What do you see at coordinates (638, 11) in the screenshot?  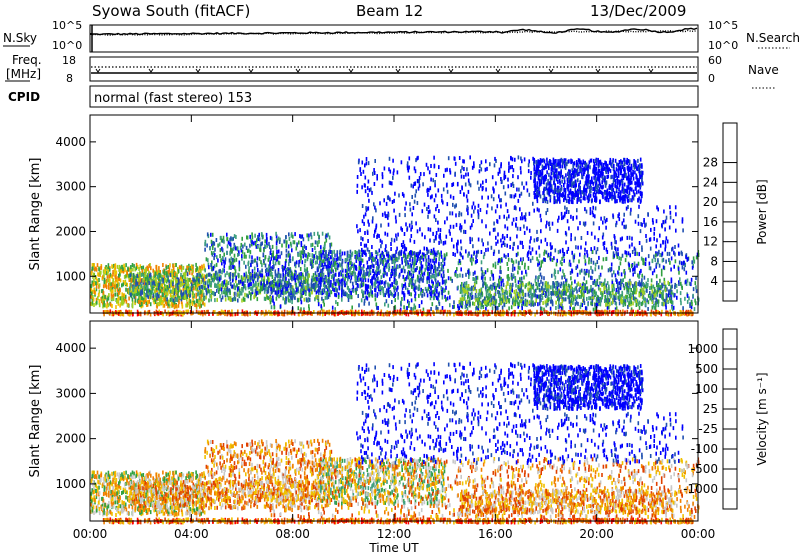 I see `date-title: 13/Dec/2009` at bounding box center [638, 11].